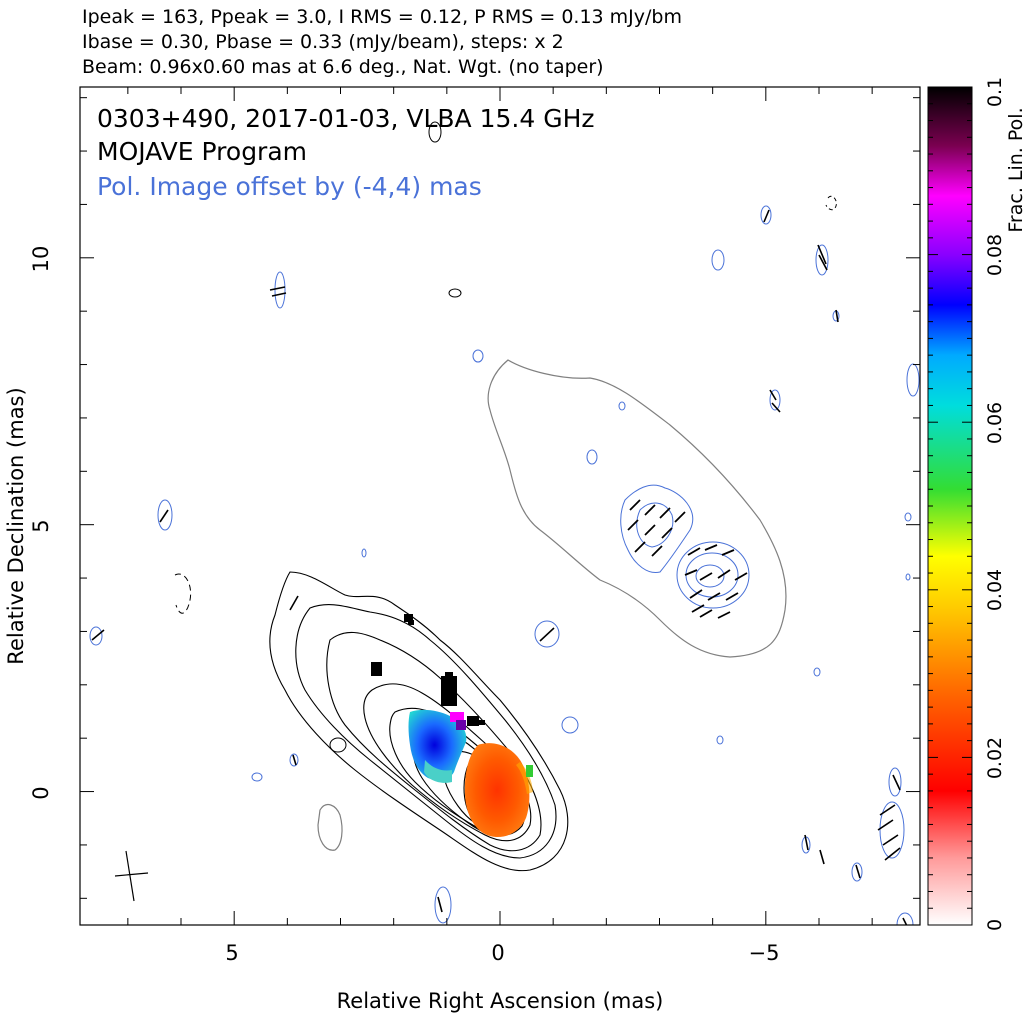 This screenshot has width=1027, height=1020. I want to click on frac-pol-rim-green, so click(529, 771).